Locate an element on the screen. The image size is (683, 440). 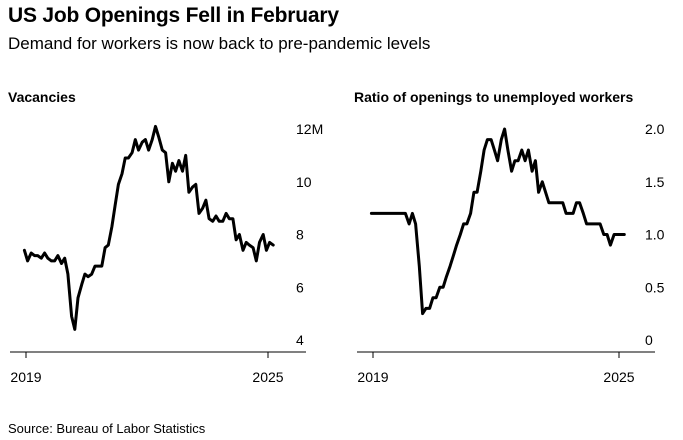
y-tick-label: 8 is located at coordinates (300, 235).